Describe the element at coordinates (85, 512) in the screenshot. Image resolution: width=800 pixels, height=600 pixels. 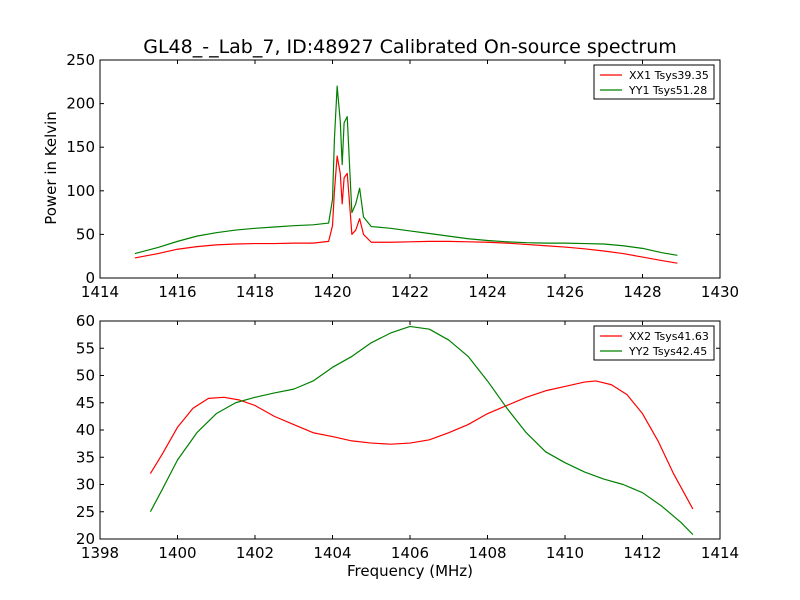
I see `bottom-y-tick-label: 25` at that location.